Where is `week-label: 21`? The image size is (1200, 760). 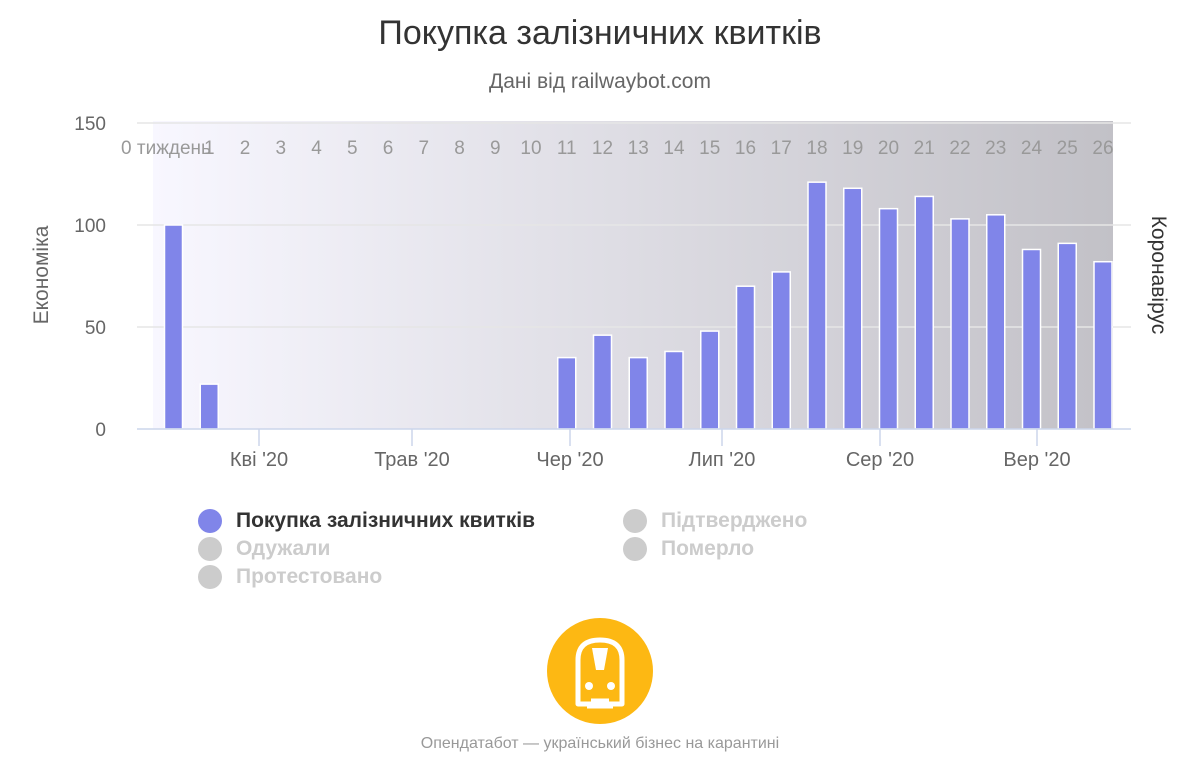
week-label: 21 is located at coordinates (924, 148).